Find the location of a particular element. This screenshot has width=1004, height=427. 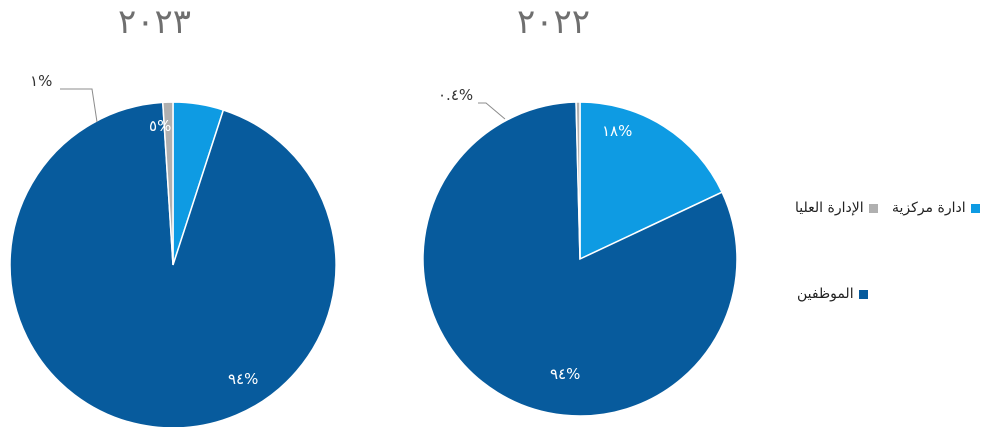

chart-title-2022: ٢٠٢٢ is located at coordinates (554, 22).